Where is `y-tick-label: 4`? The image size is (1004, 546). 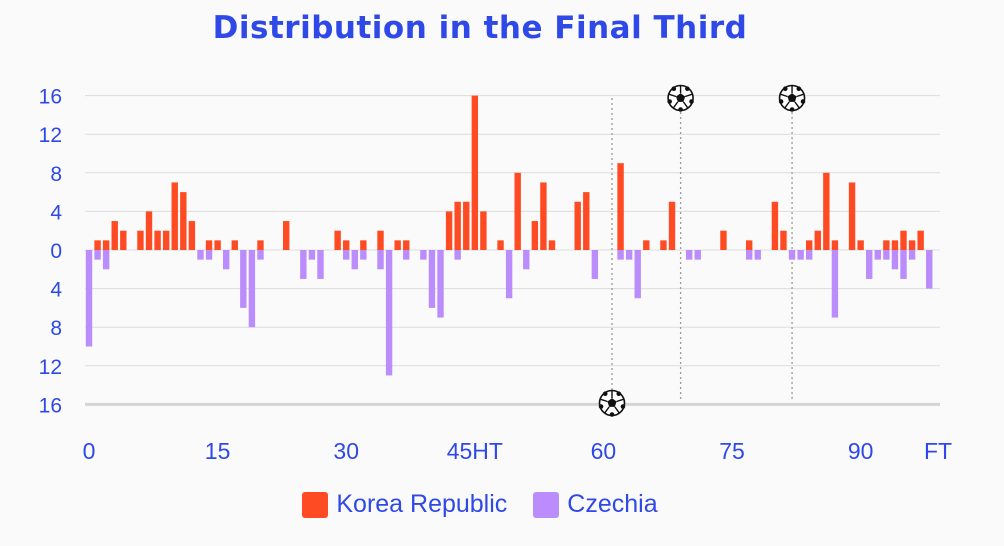 y-tick-label: 4 is located at coordinates (56, 290).